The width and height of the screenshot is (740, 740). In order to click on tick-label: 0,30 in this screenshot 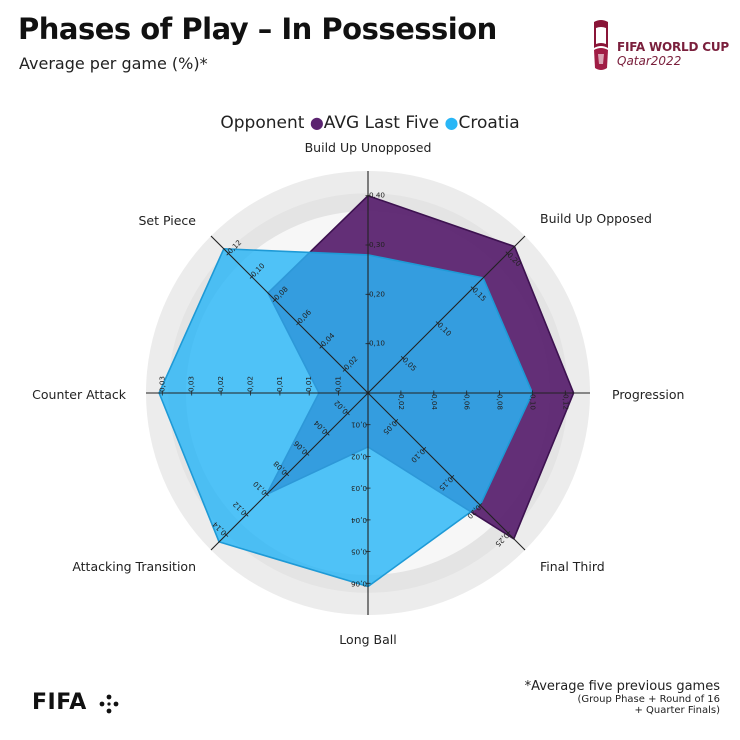, I will do `click(377, 244)`.